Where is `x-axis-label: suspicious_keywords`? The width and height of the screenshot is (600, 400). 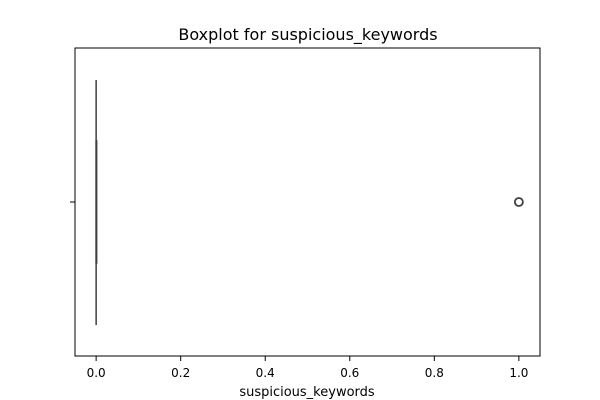
x-axis-label: suspicious_keywords is located at coordinates (307, 392).